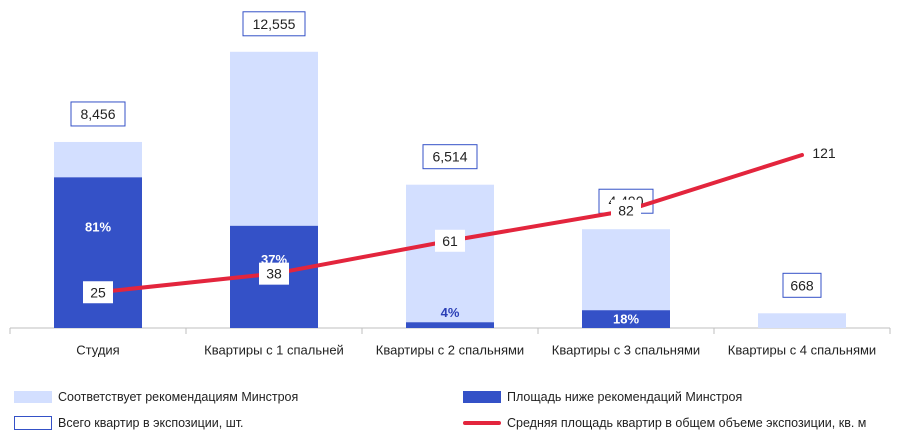 The height and width of the screenshot is (446, 900). I want to click on legend-swatch-line, so click(482, 423).